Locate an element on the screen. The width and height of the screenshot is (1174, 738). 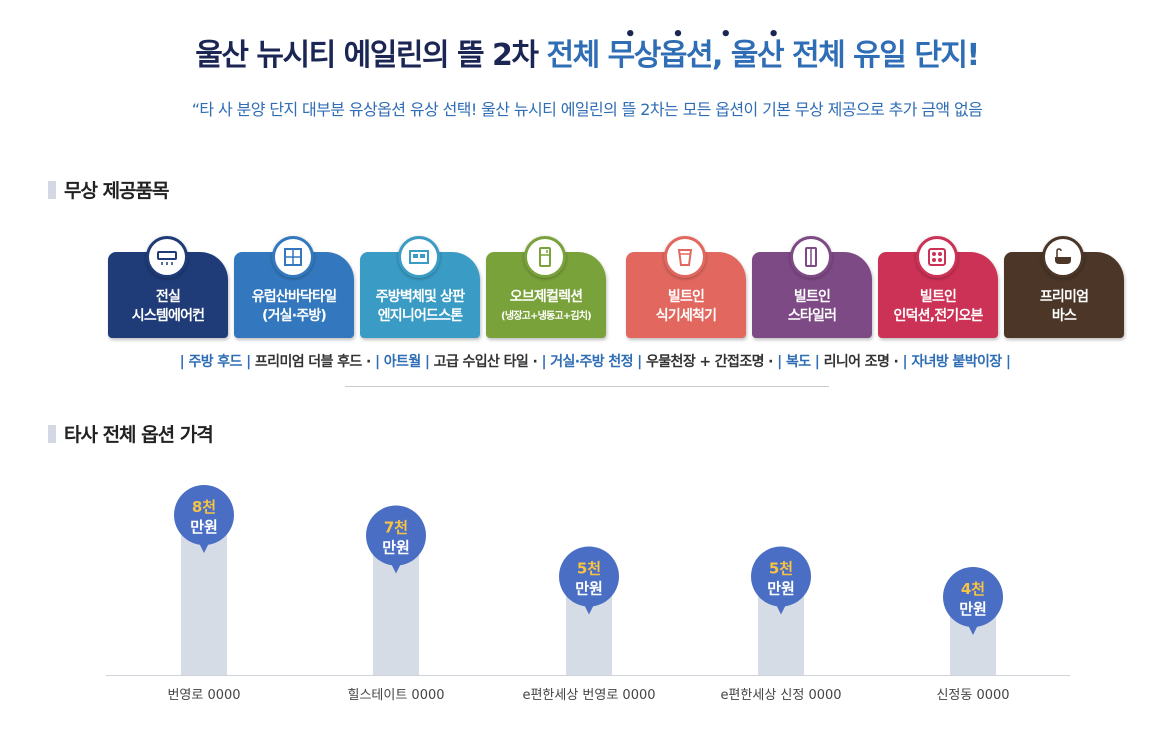
headline-blue: • • • • 전체 무상옵션, 울산 전체 유일 단지! is located at coordinates (763, 48).